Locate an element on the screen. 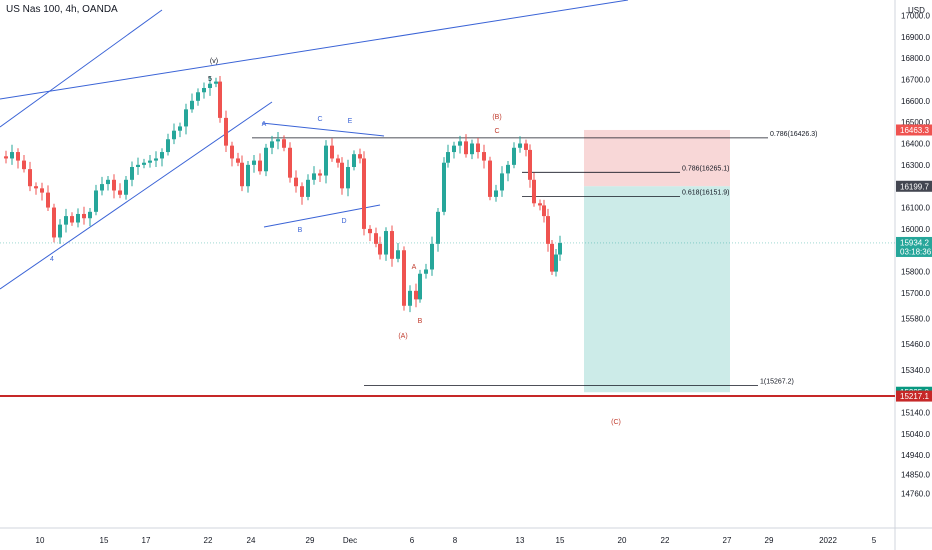  price-tick-label: 17000.0 is located at coordinates (915, 15).